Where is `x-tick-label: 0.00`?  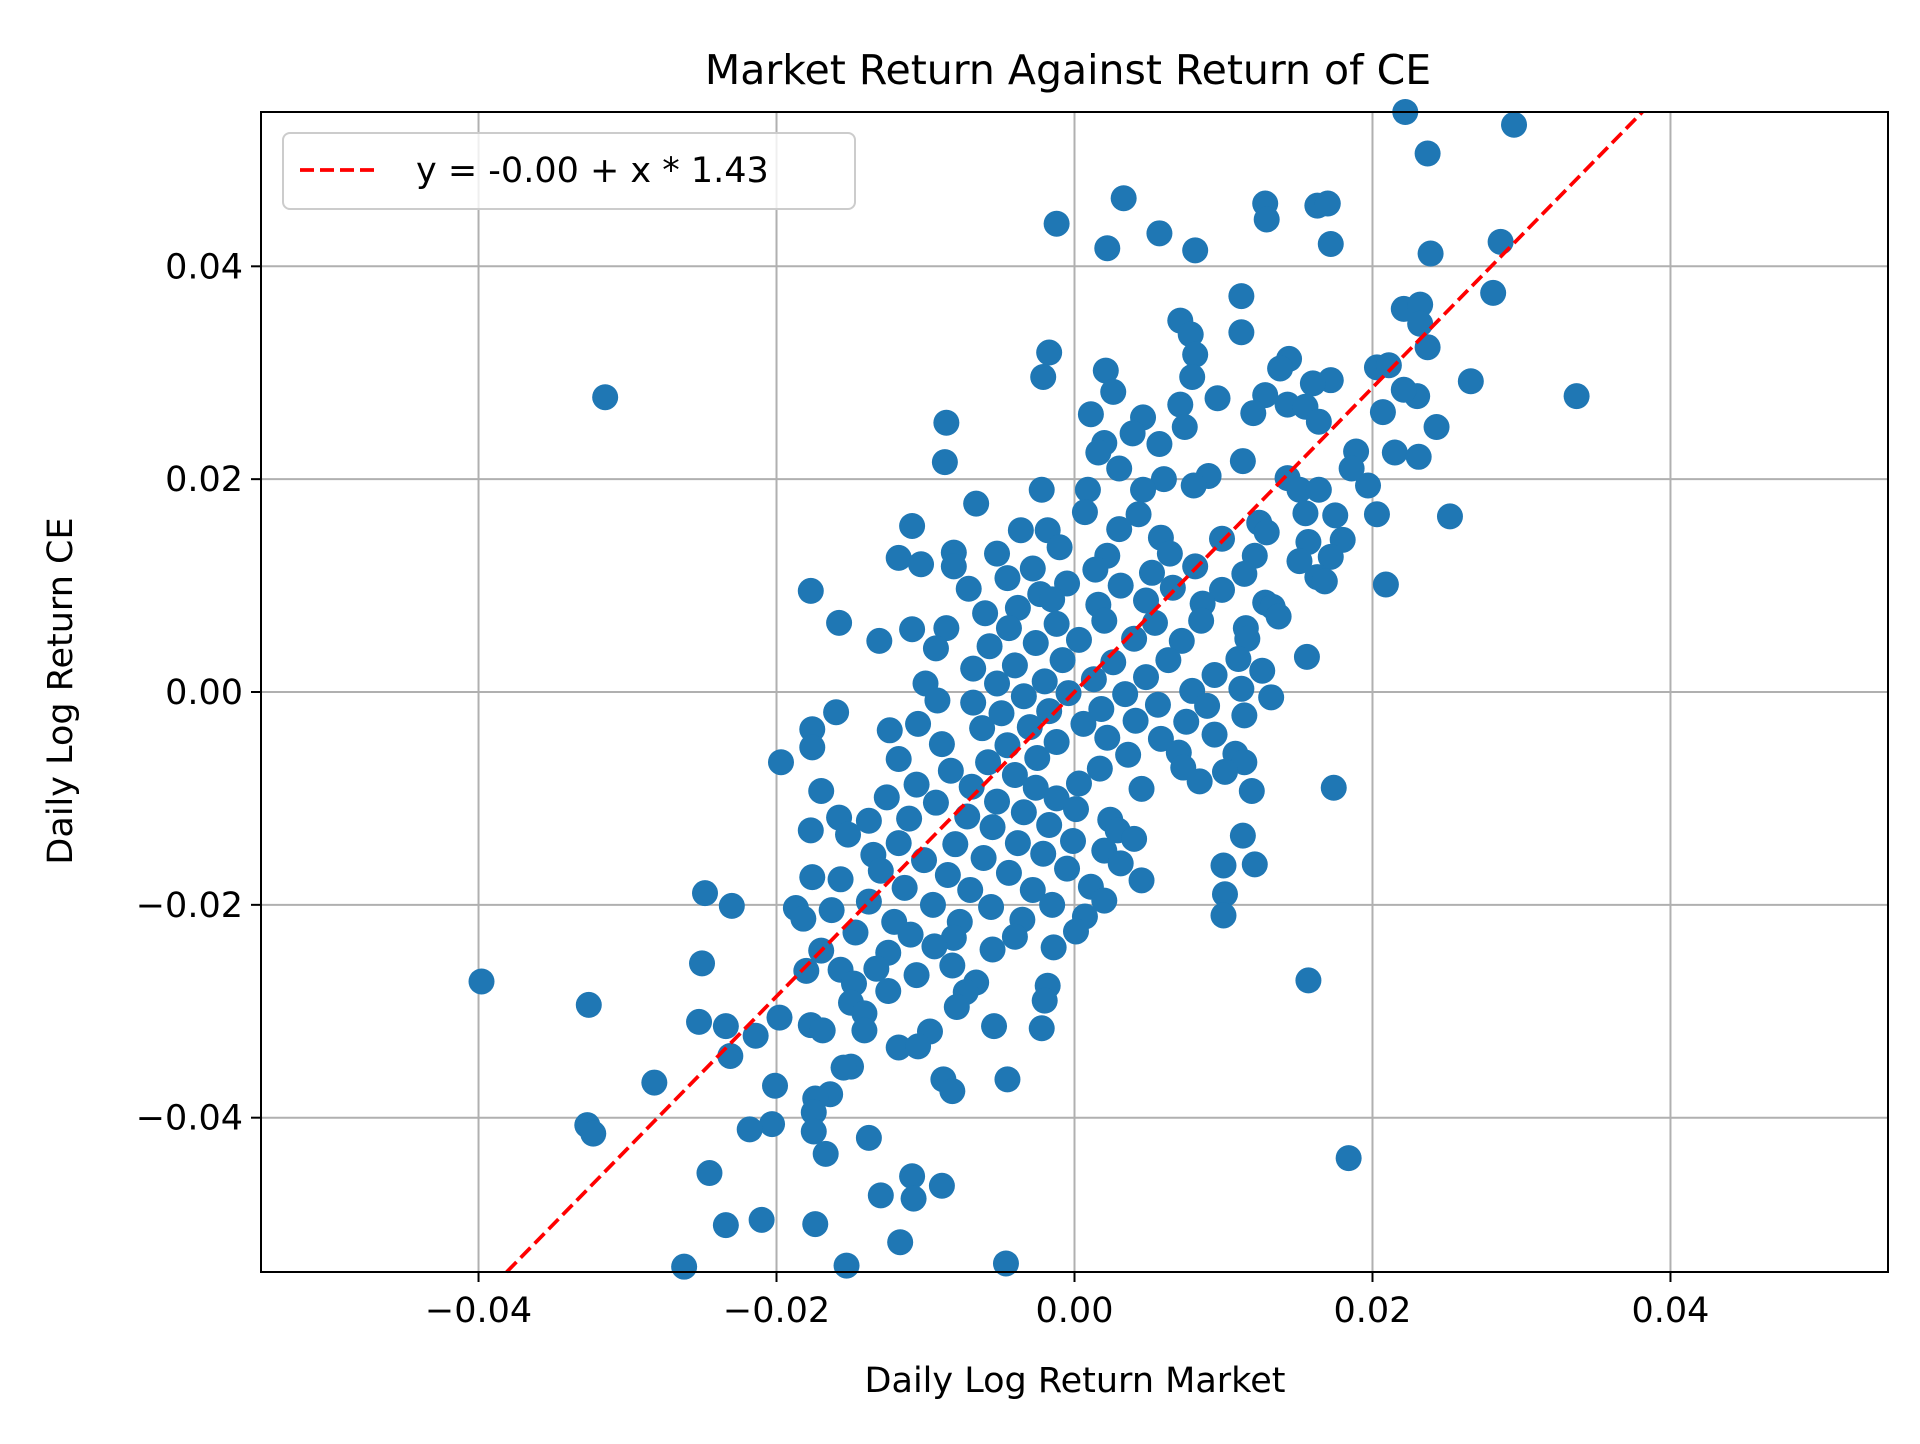
x-tick-label: 0.00 is located at coordinates (1075, 1311).